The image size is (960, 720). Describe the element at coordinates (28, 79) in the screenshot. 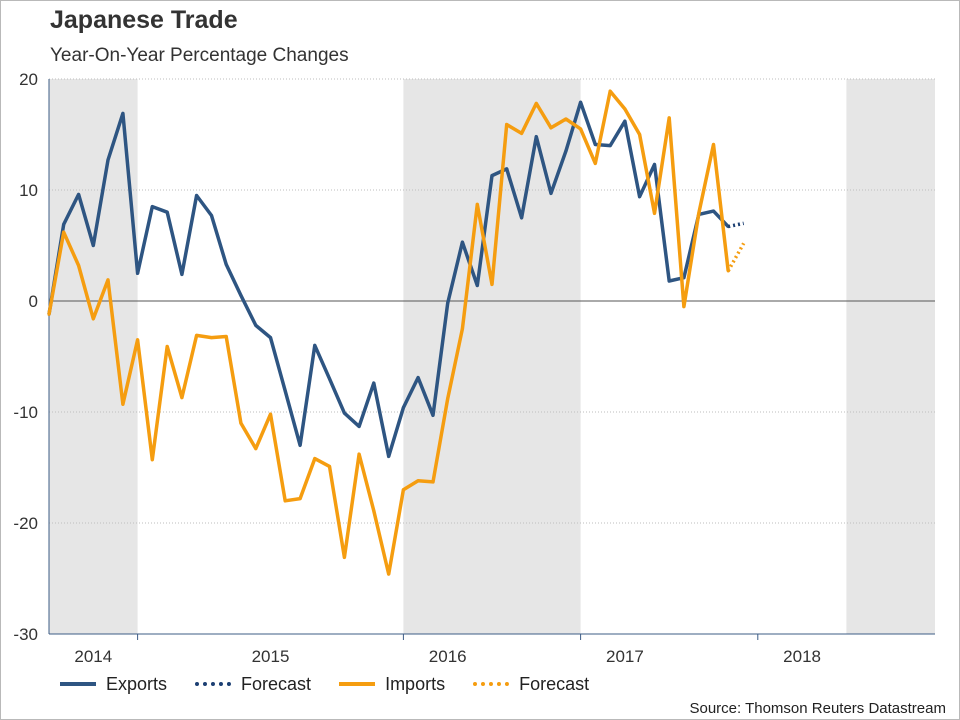

I see `y-tick-label: 20` at that location.